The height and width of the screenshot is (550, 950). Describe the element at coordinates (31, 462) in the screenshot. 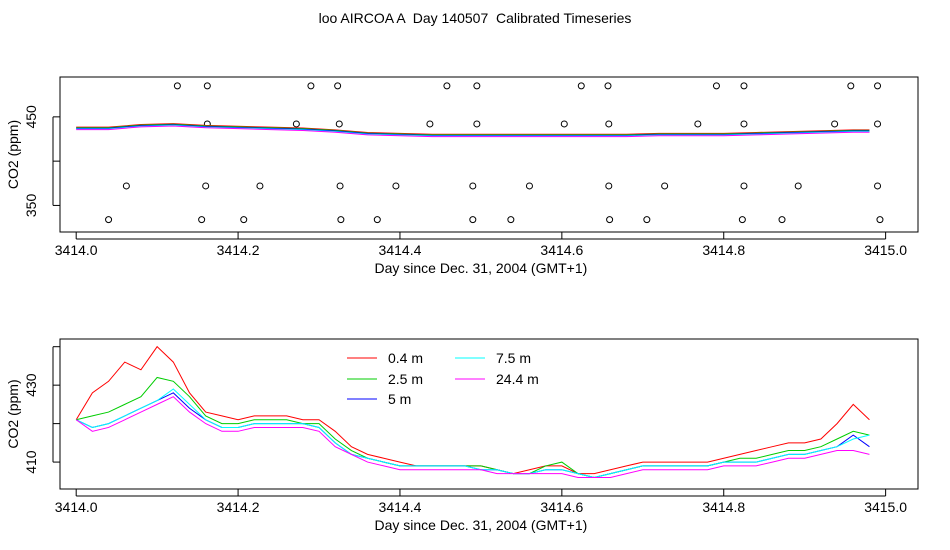

I see `y-tick-label: 410` at that location.